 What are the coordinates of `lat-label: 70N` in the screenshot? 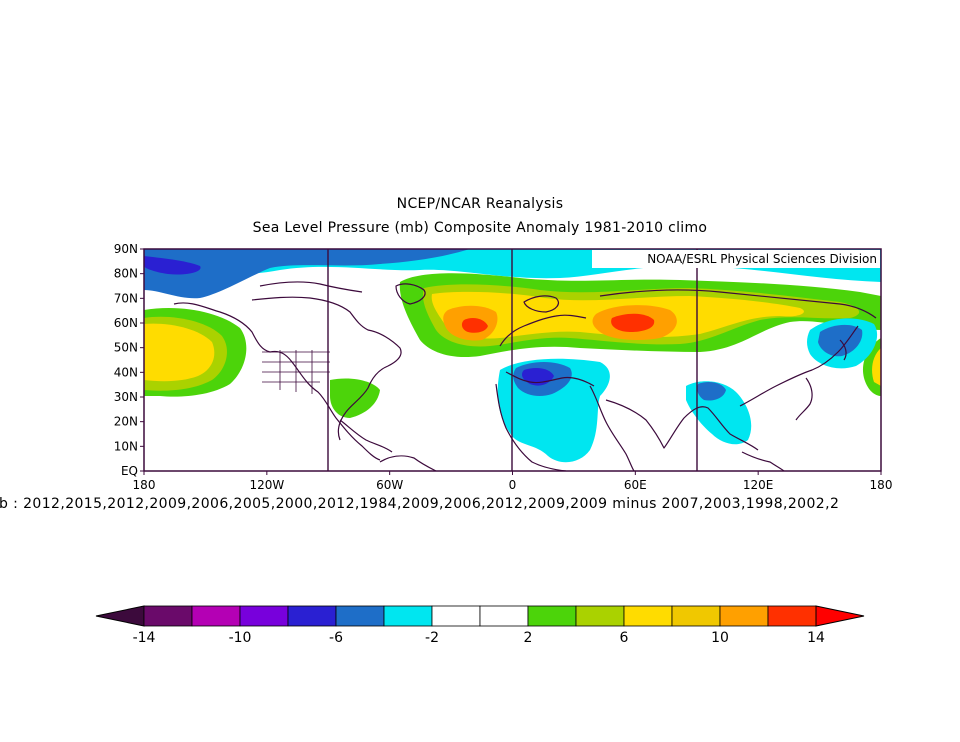 It's located at (126, 298).